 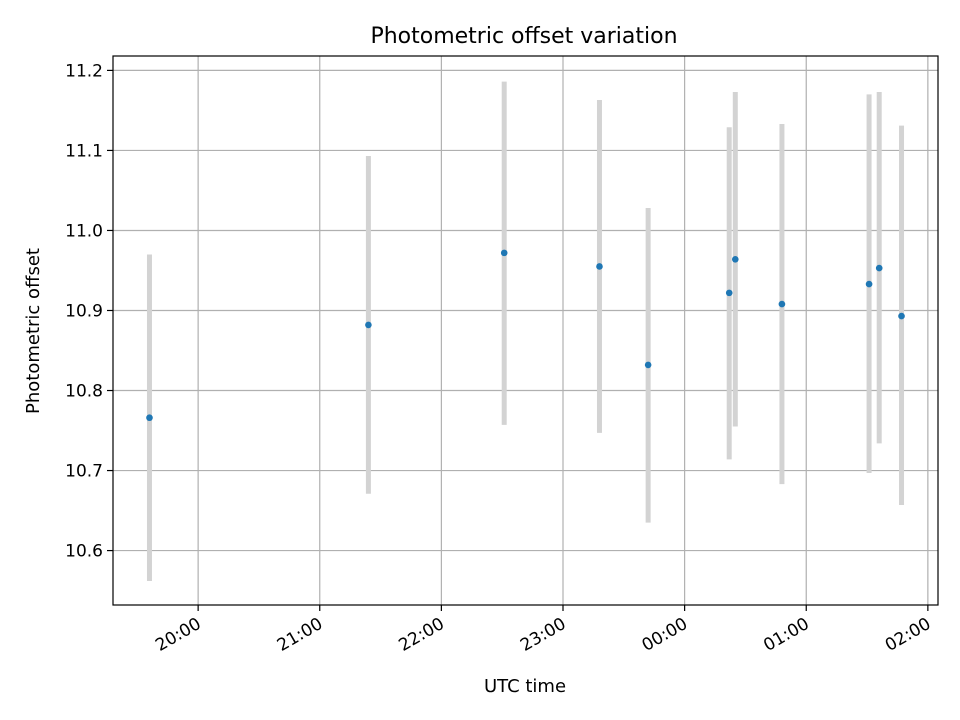 I want to click on x-axis-label: UTC time, so click(x=525, y=686).